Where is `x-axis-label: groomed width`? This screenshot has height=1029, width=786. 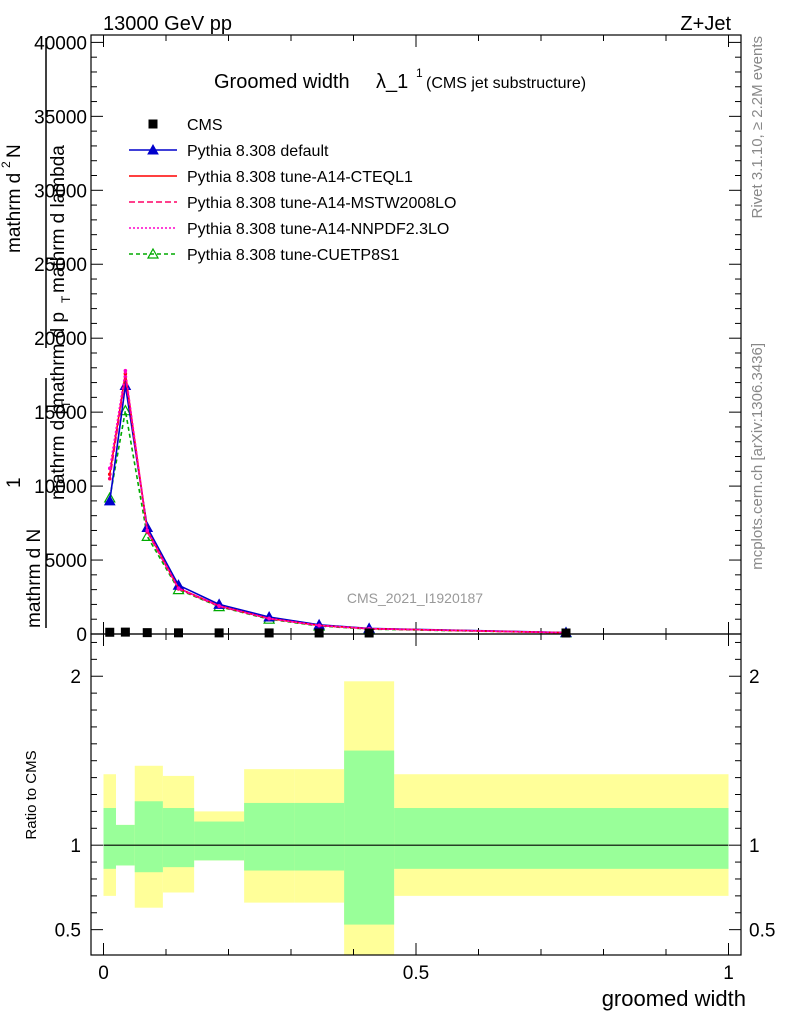 x-axis-label: groomed width is located at coordinates (674, 998).